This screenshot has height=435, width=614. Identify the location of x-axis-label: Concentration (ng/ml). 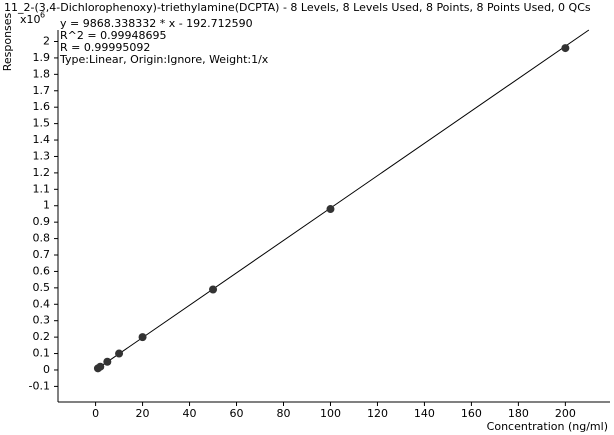
(547, 426).